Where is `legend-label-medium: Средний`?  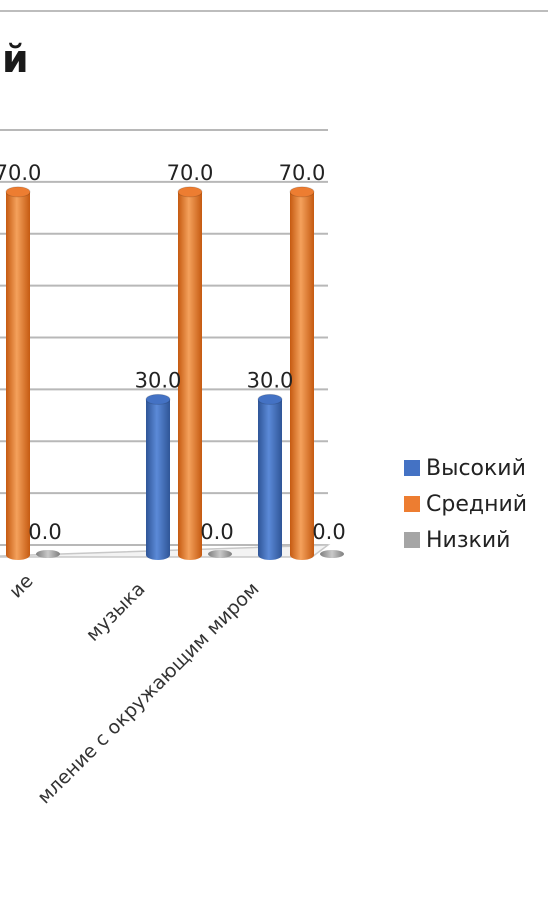
legend-label-medium: Средний is located at coordinates (477, 504).